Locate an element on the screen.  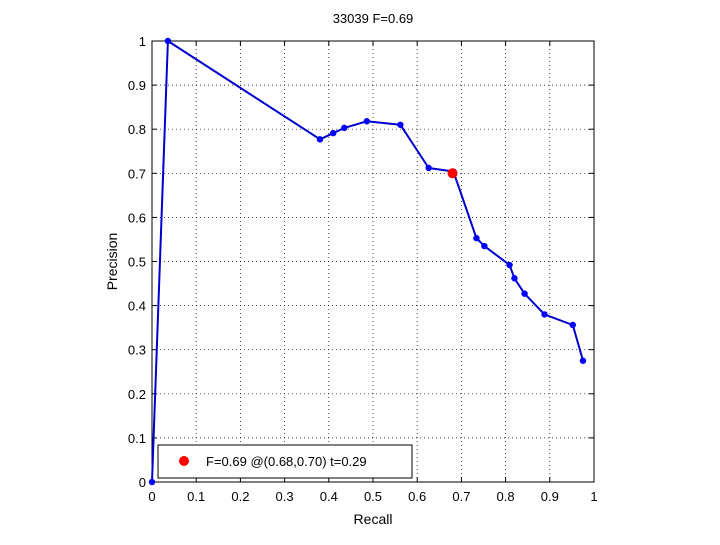
legend-box is located at coordinates (285, 461).